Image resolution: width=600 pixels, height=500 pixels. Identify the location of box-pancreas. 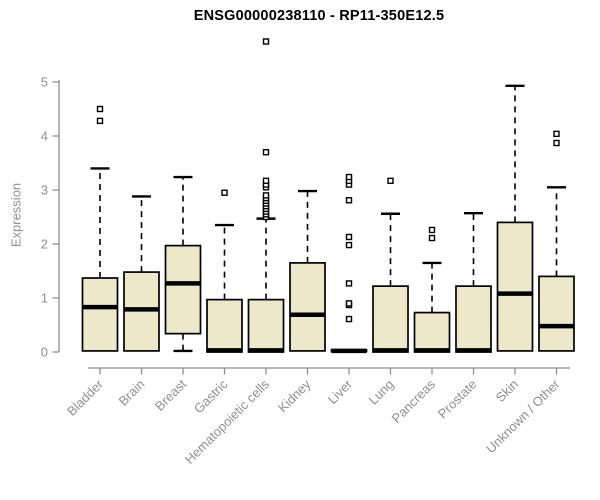
(432, 332).